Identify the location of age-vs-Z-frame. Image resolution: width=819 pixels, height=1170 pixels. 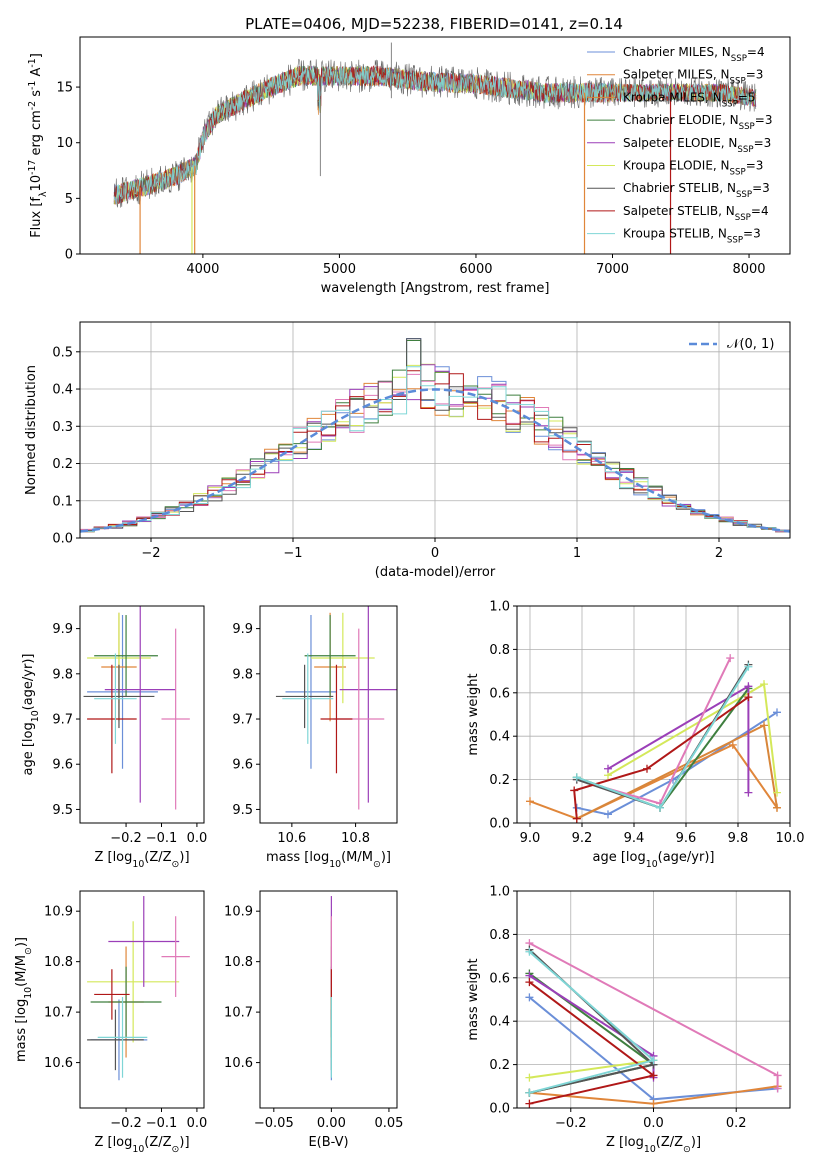
(142, 714).